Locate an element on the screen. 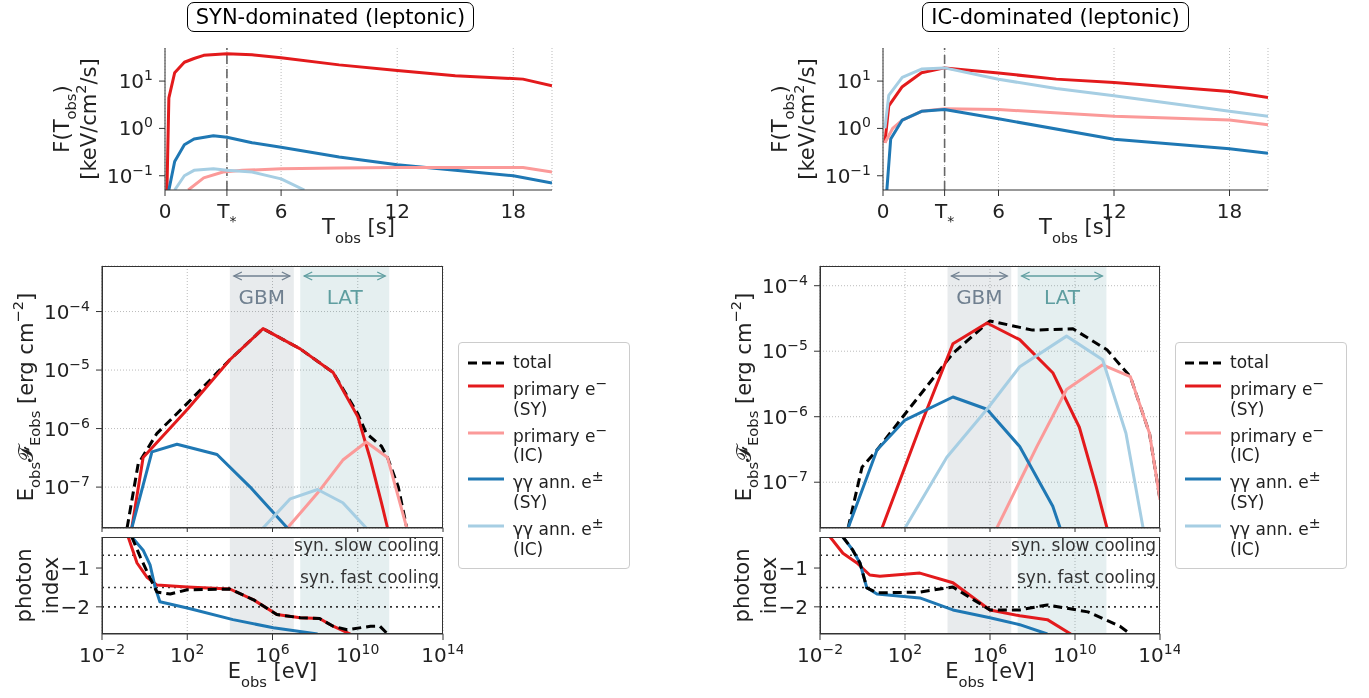 The image size is (1369, 698). chart-title: SYN-dominated (leptonic) is located at coordinates (330, 17).